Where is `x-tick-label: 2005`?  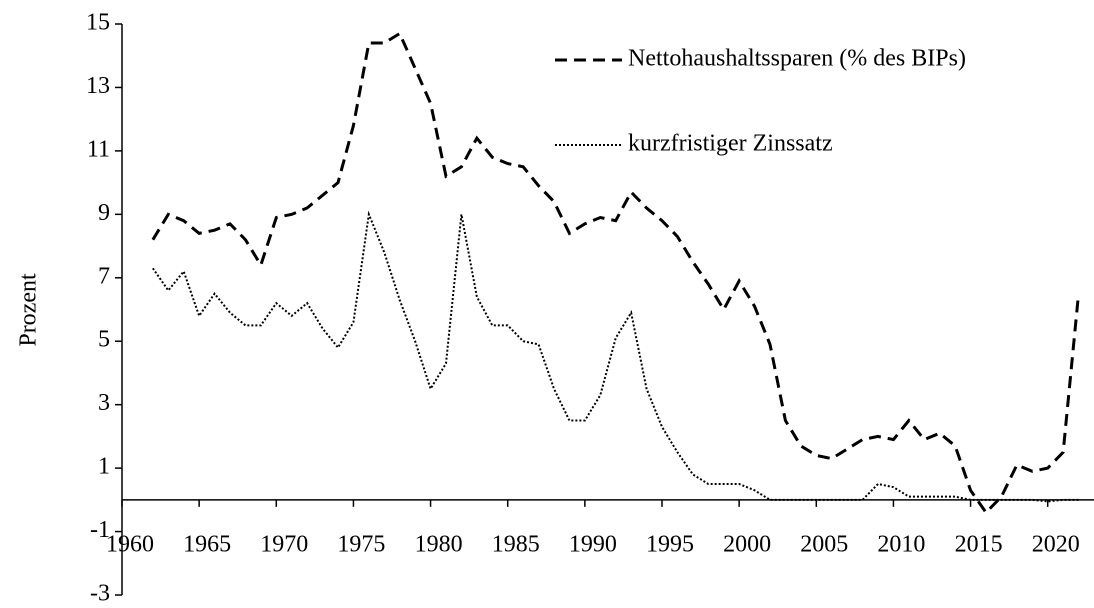
x-tick-label: 2005 is located at coordinates (824, 544).